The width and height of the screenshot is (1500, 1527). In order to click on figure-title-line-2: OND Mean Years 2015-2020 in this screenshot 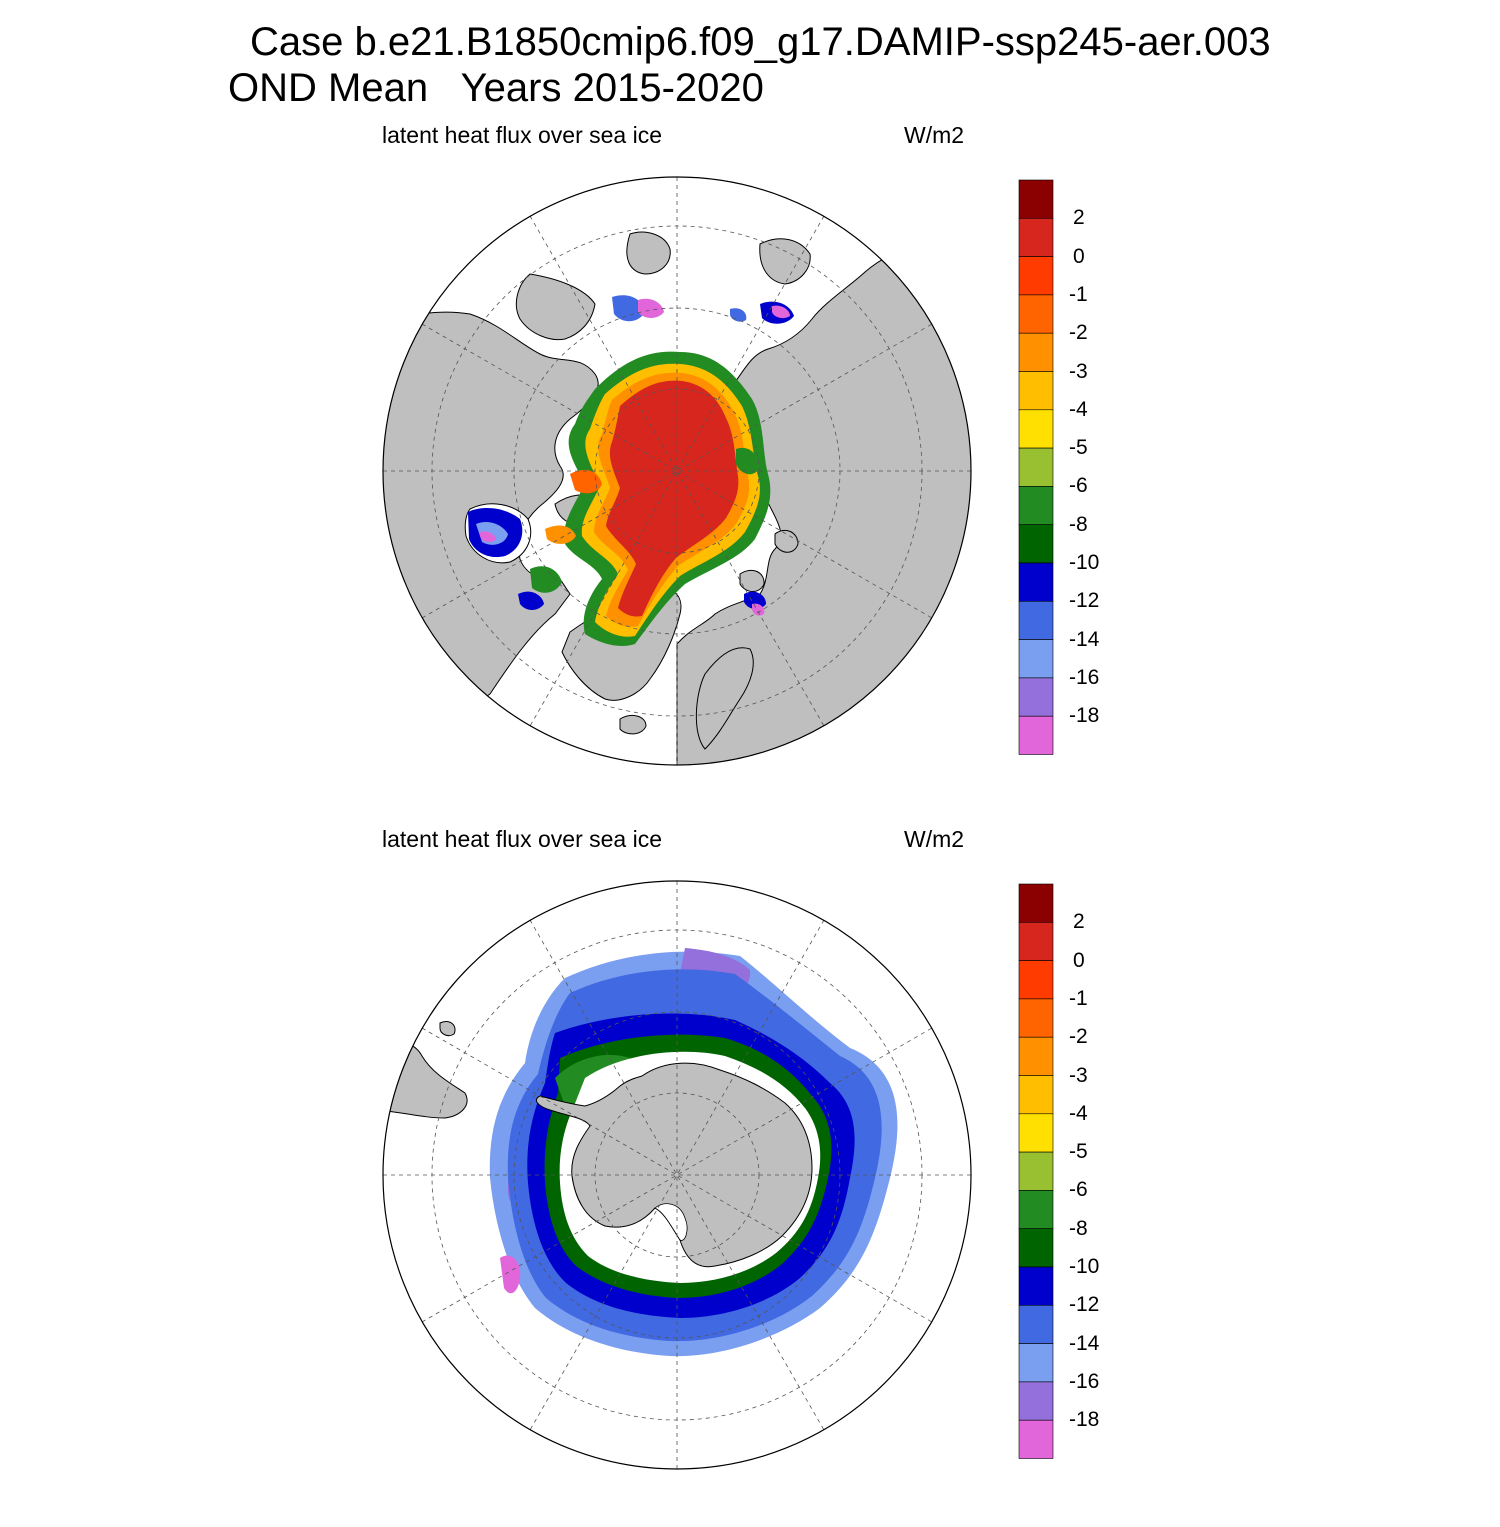, I will do `click(496, 88)`.